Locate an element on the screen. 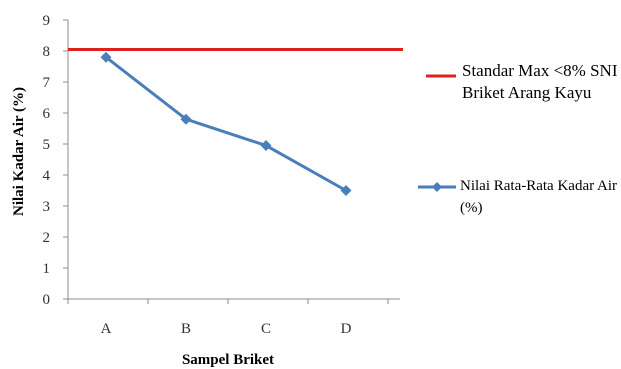 This screenshot has height=369, width=621. x-tick-label: B is located at coordinates (186, 329).